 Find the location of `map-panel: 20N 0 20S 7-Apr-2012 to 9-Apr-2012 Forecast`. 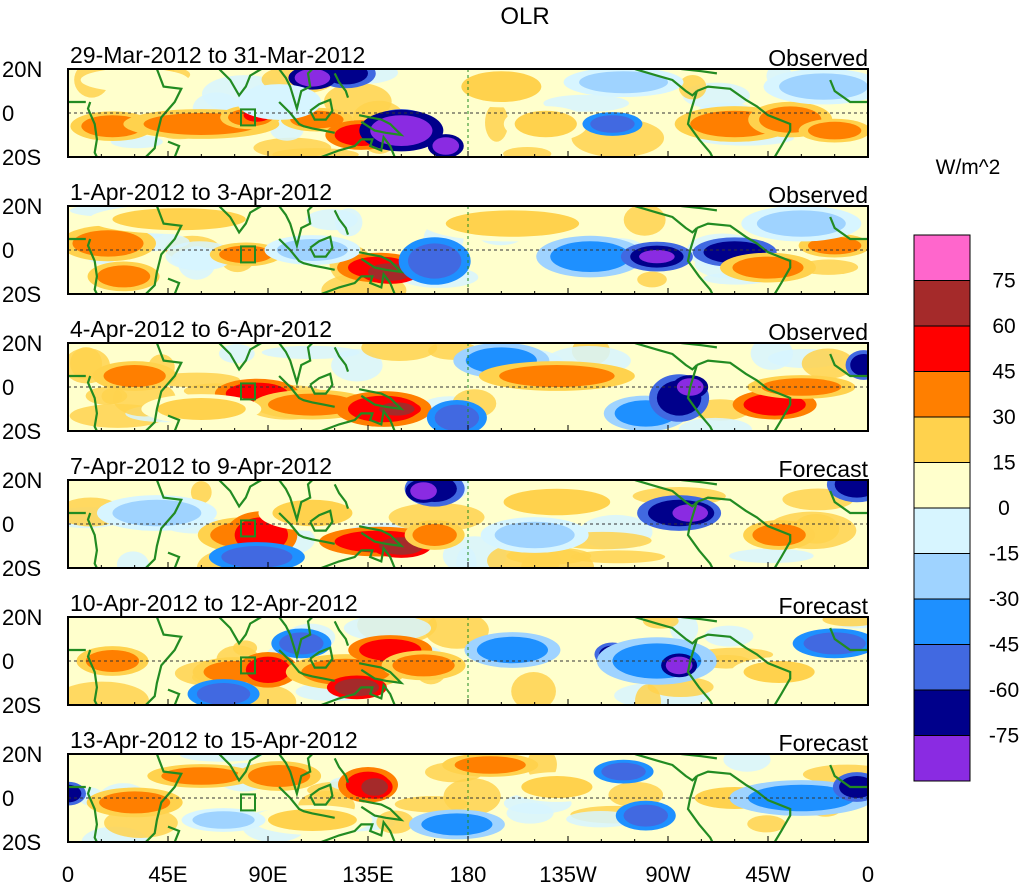

map-panel: 20N 0 20S 7-Apr-2012 to 9-Apr-2012 Forecast is located at coordinates (435, 517).